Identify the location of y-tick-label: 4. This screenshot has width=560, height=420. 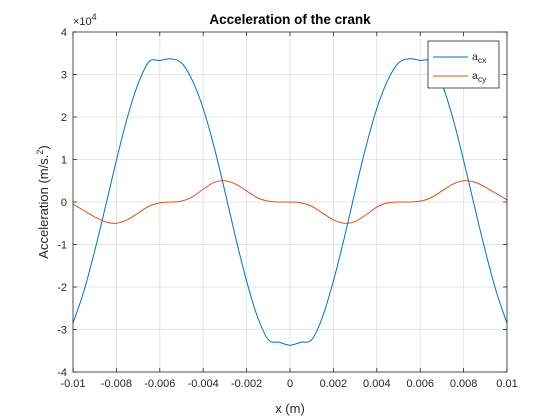
(64, 33).